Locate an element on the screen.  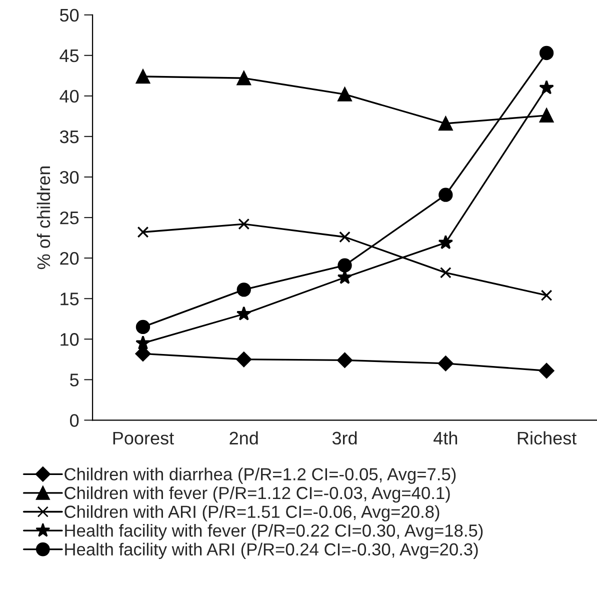
y-tick-label: 5 is located at coordinates (74, 380).